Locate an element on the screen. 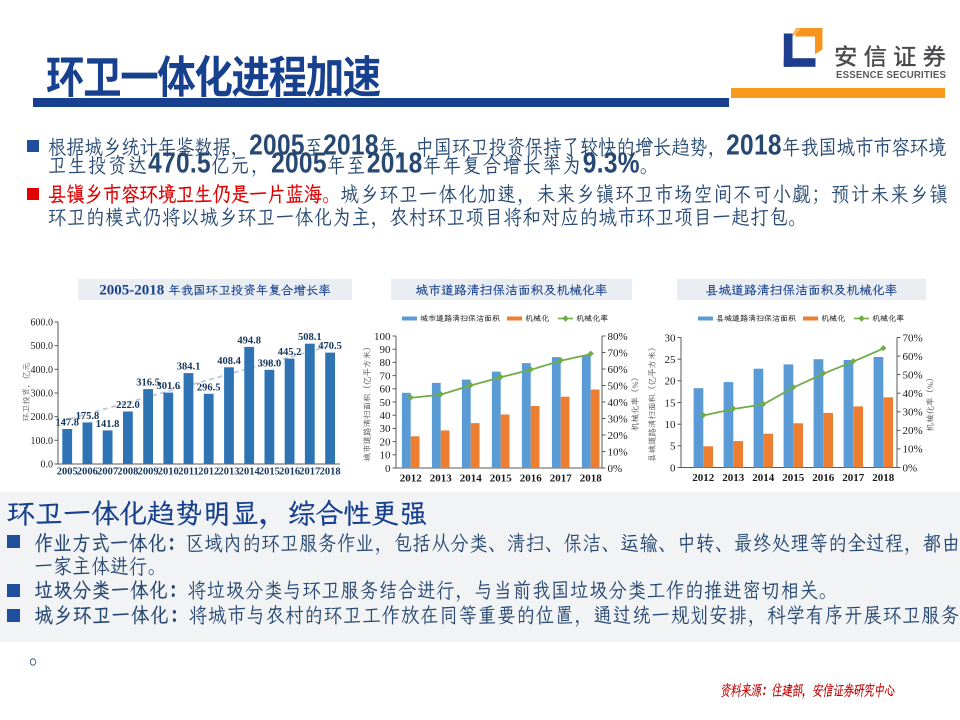 Image resolution: width=960 pixels, height=720 pixels. svg-text: 100 is located at coordinates (382, 337).